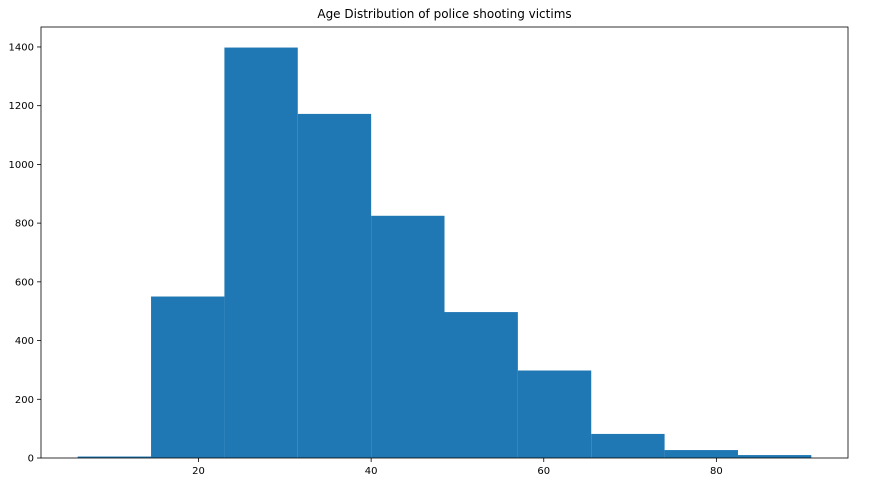 Image resolution: width=883 pixels, height=482 pixels. What do you see at coordinates (21, 106) in the screenshot?
I see `y-tick-label: 1200` at bounding box center [21, 106].